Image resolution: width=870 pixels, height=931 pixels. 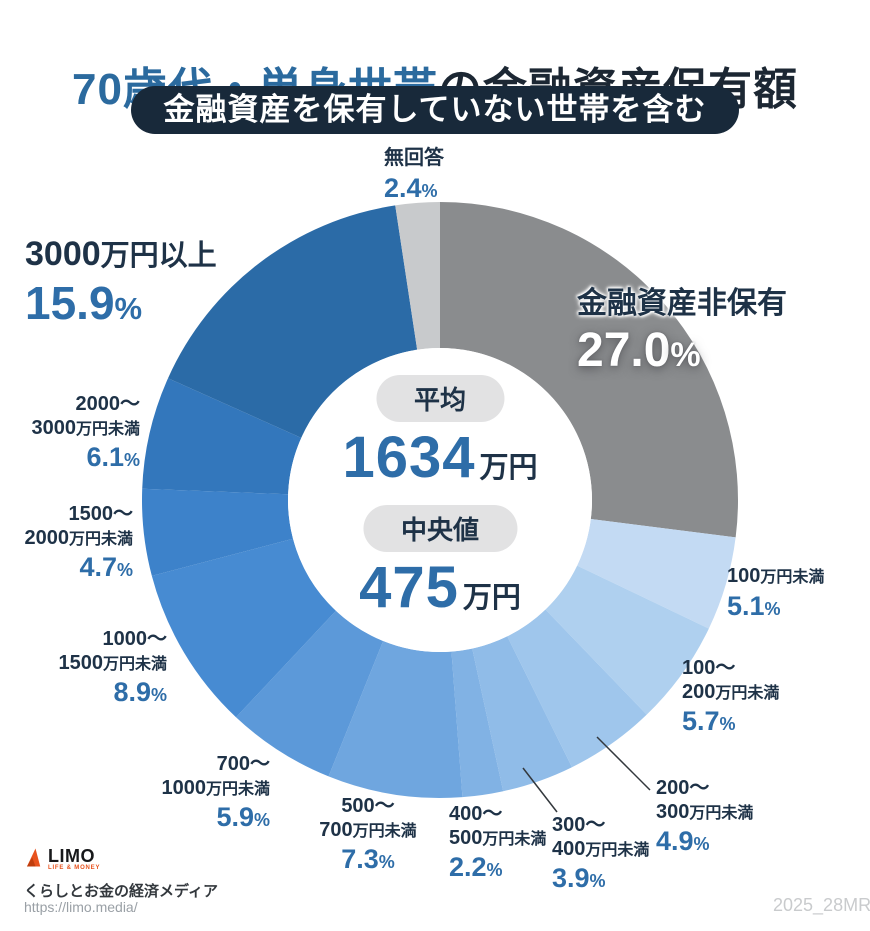 What do you see at coordinates (293, 321) in the screenshot?
I see `donut-segment-over3000` at bounding box center [293, 321].